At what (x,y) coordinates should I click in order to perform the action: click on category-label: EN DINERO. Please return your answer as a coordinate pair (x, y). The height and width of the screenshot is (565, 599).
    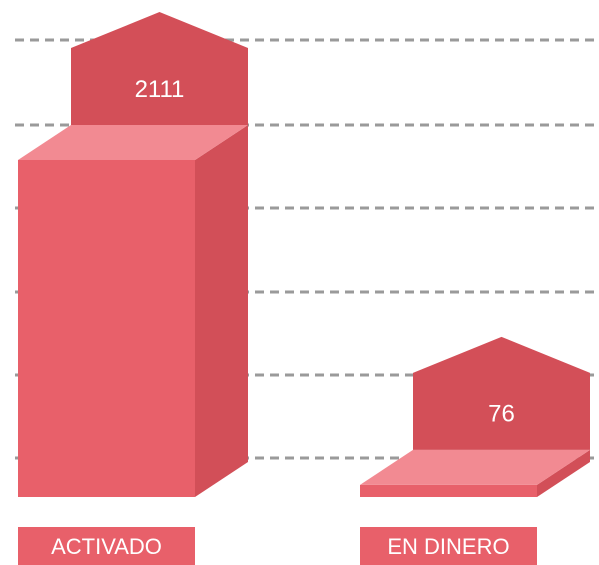
    Looking at the image, I should click on (448, 546).